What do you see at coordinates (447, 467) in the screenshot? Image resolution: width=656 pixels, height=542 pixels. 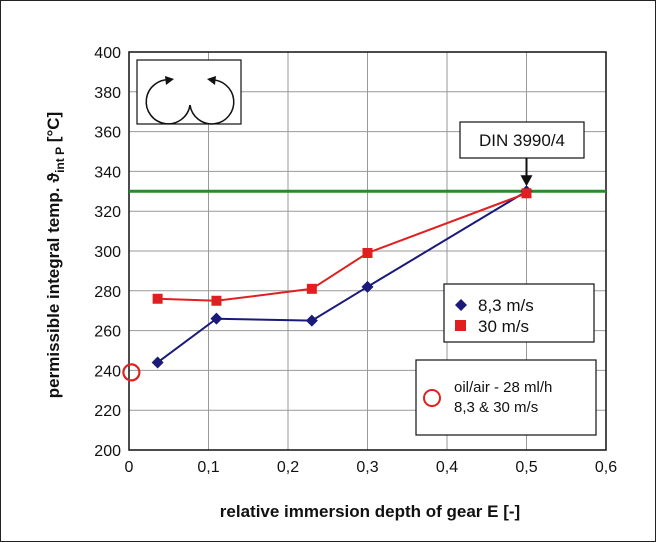 I see `x-tick-label-4: 0,4` at bounding box center [447, 467].